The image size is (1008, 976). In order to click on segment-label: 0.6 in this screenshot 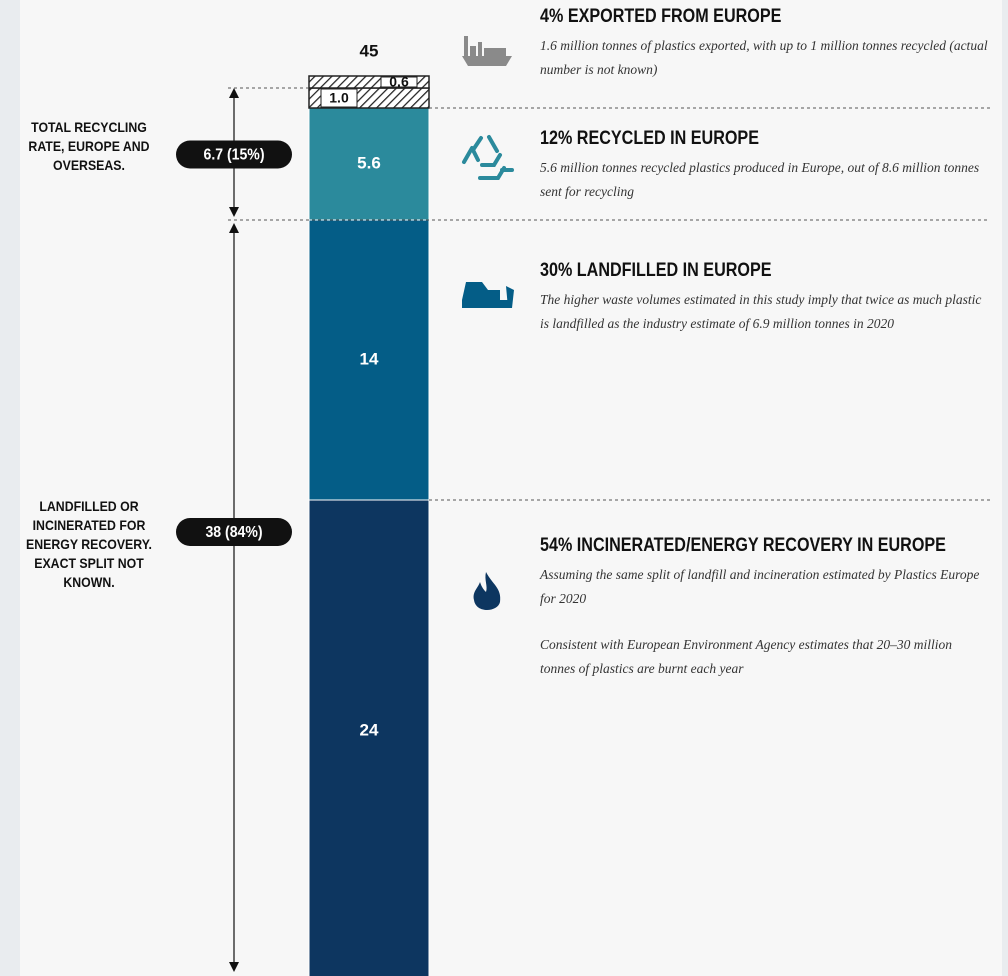, I will do `click(399, 82)`.